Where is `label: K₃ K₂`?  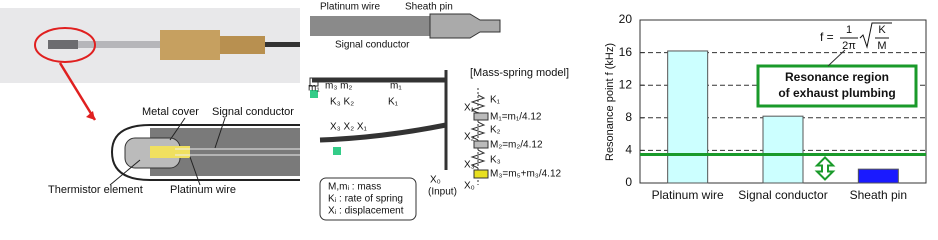
label: K₃ K₂ is located at coordinates (342, 102).